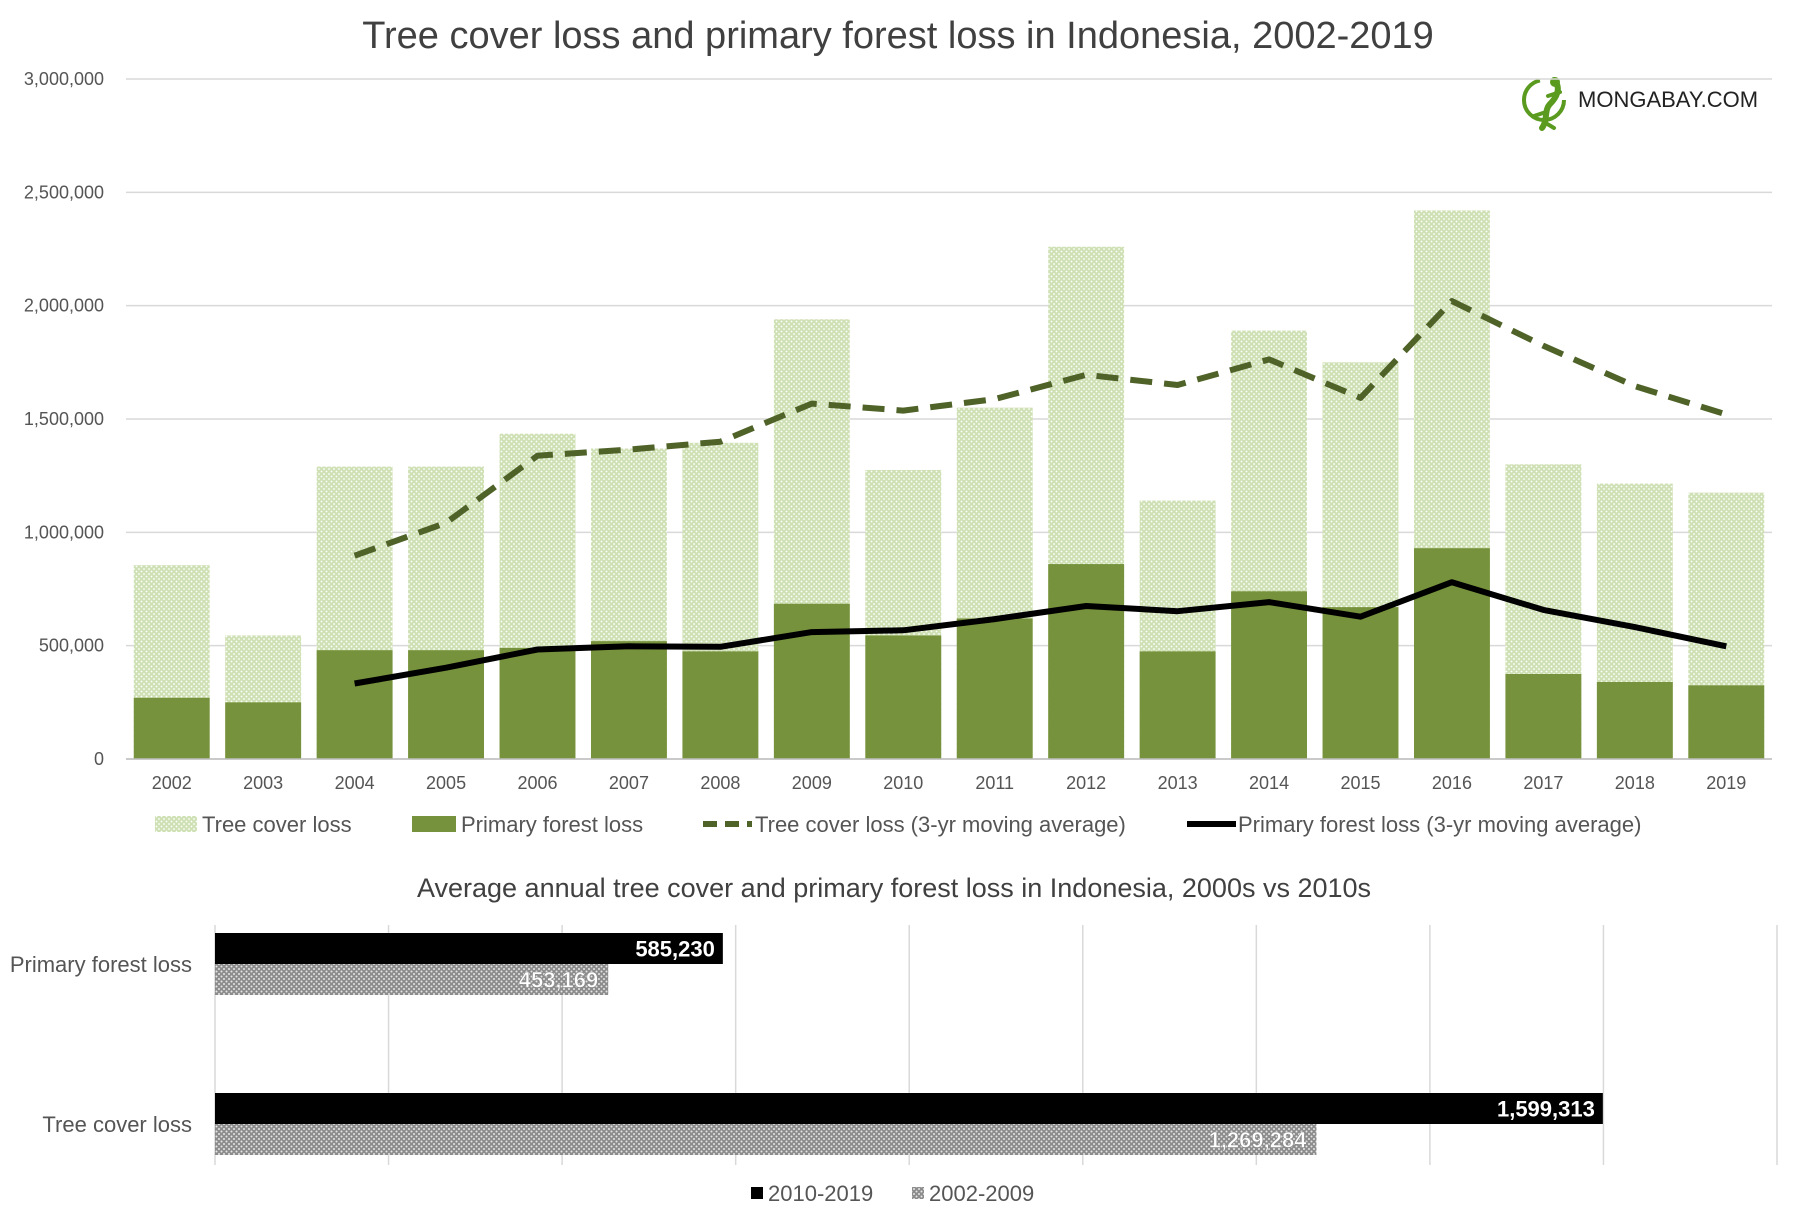 The width and height of the screenshot is (1800, 1232). What do you see at coordinates (1056, 1045) in the screenshot?
I see `bottom-chart-data-labels: 585,230 453,169 1,599,313 1,269,284` at bounding box center [1056, 1045].